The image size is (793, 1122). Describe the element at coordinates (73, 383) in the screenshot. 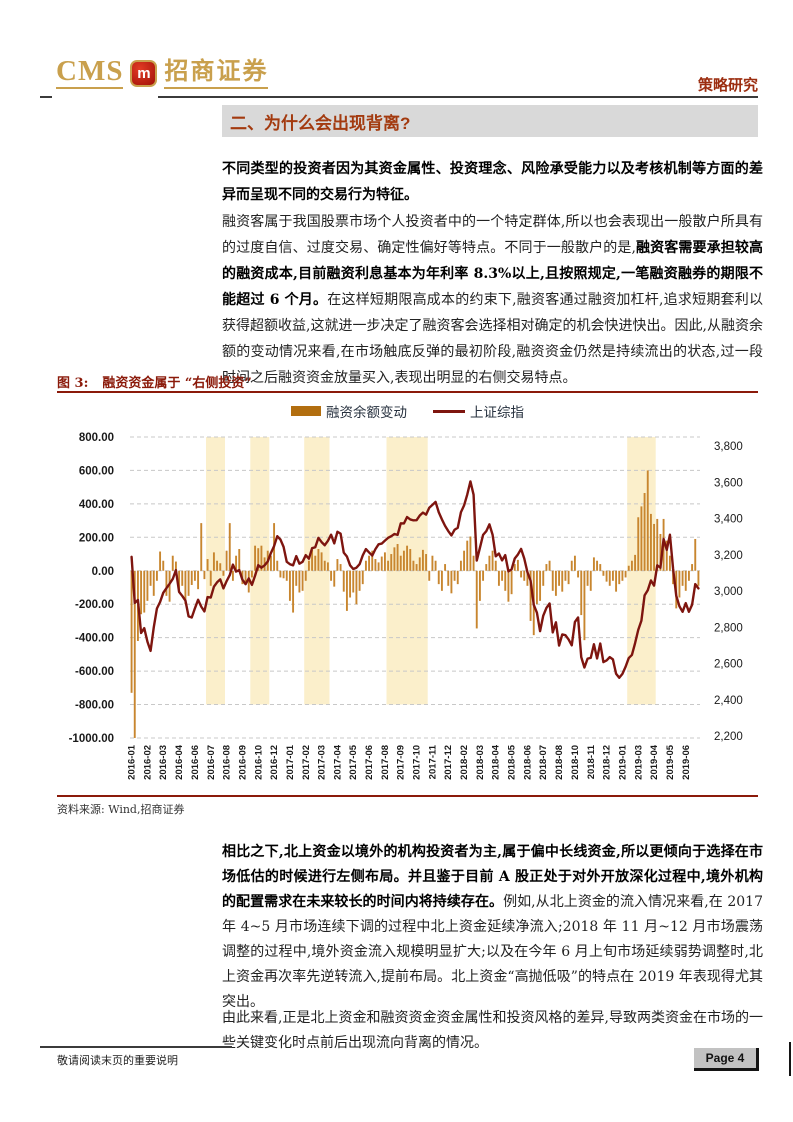

I see `figure-number: 图 3:` at that location.